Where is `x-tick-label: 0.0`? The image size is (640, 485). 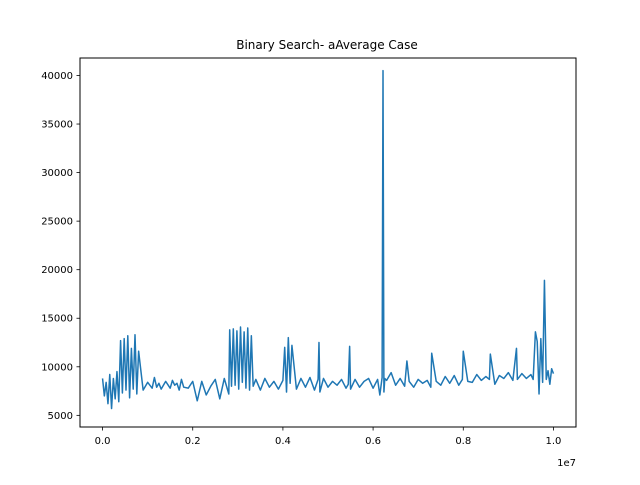 x-tick-label: 0.0 is located at coordinates (103, 441).